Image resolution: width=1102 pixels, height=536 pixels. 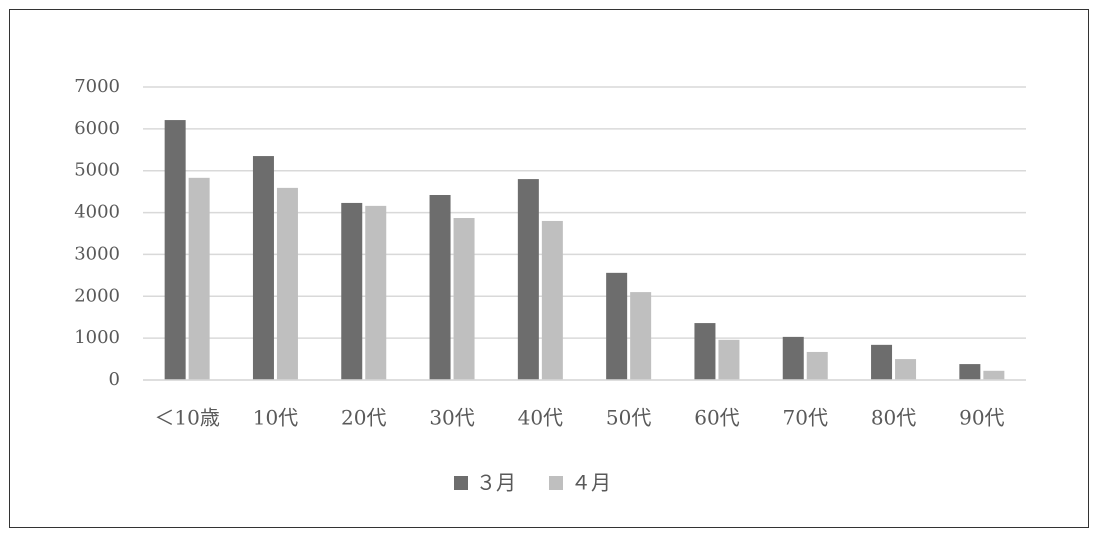 What do you see at coordinates (805, 418) in the screenshot?
I see `x-tick-label: 70代` at bounding box center [805, 418].